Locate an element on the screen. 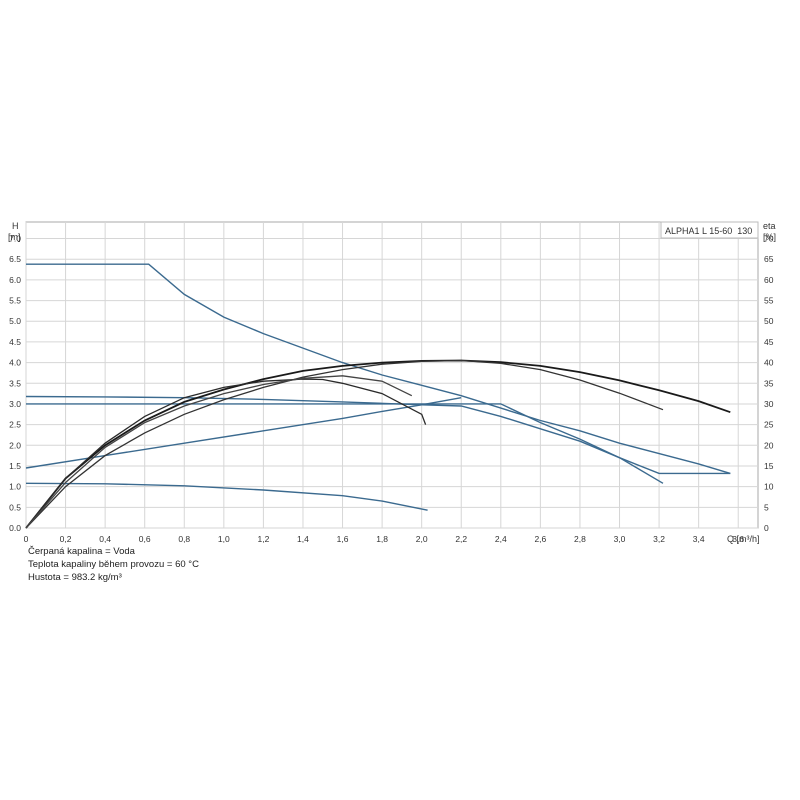  left-tick-label: 6.5 is located at coordinates (15, 259).